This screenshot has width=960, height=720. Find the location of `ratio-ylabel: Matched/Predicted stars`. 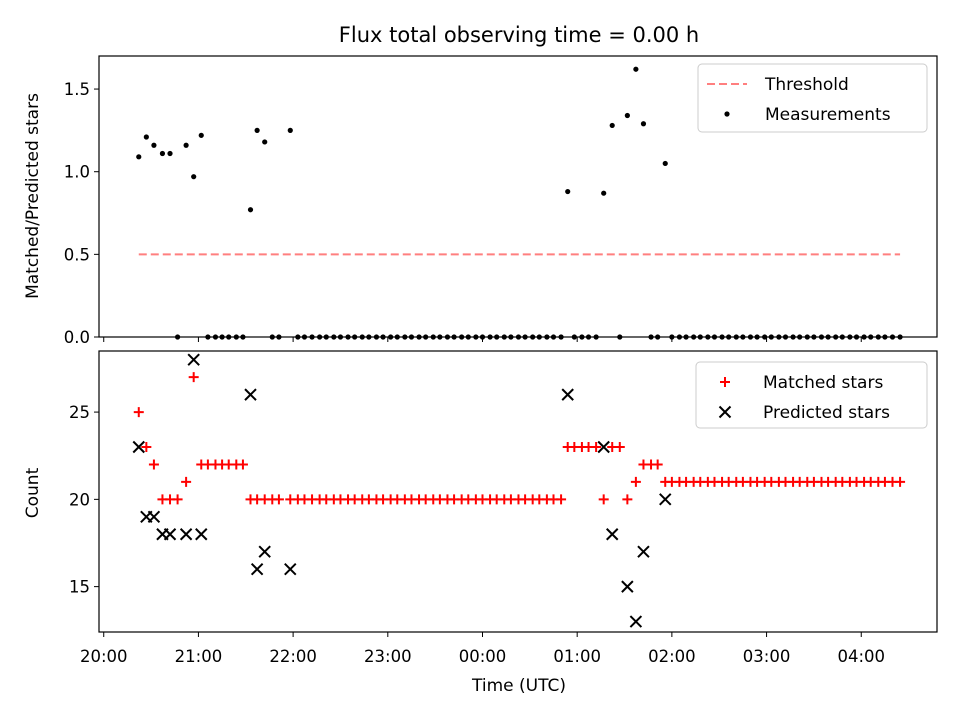

ratio-ylabel: Matched/Predicted stars is located at coordinates (33, 196).